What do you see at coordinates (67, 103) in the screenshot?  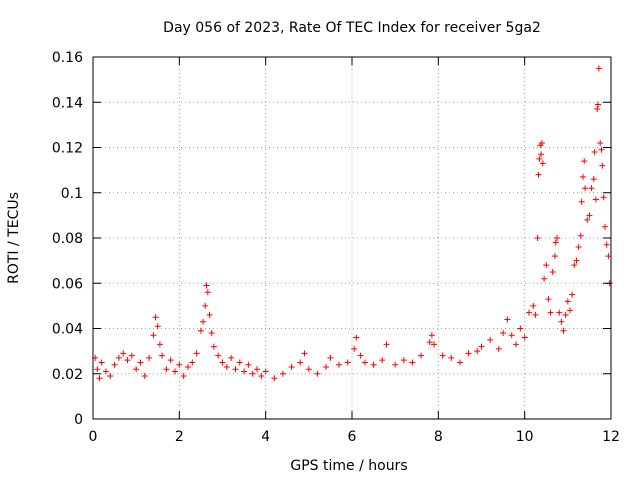 I see `y-tick-label: 0.14` at bounding box center [67, 103].